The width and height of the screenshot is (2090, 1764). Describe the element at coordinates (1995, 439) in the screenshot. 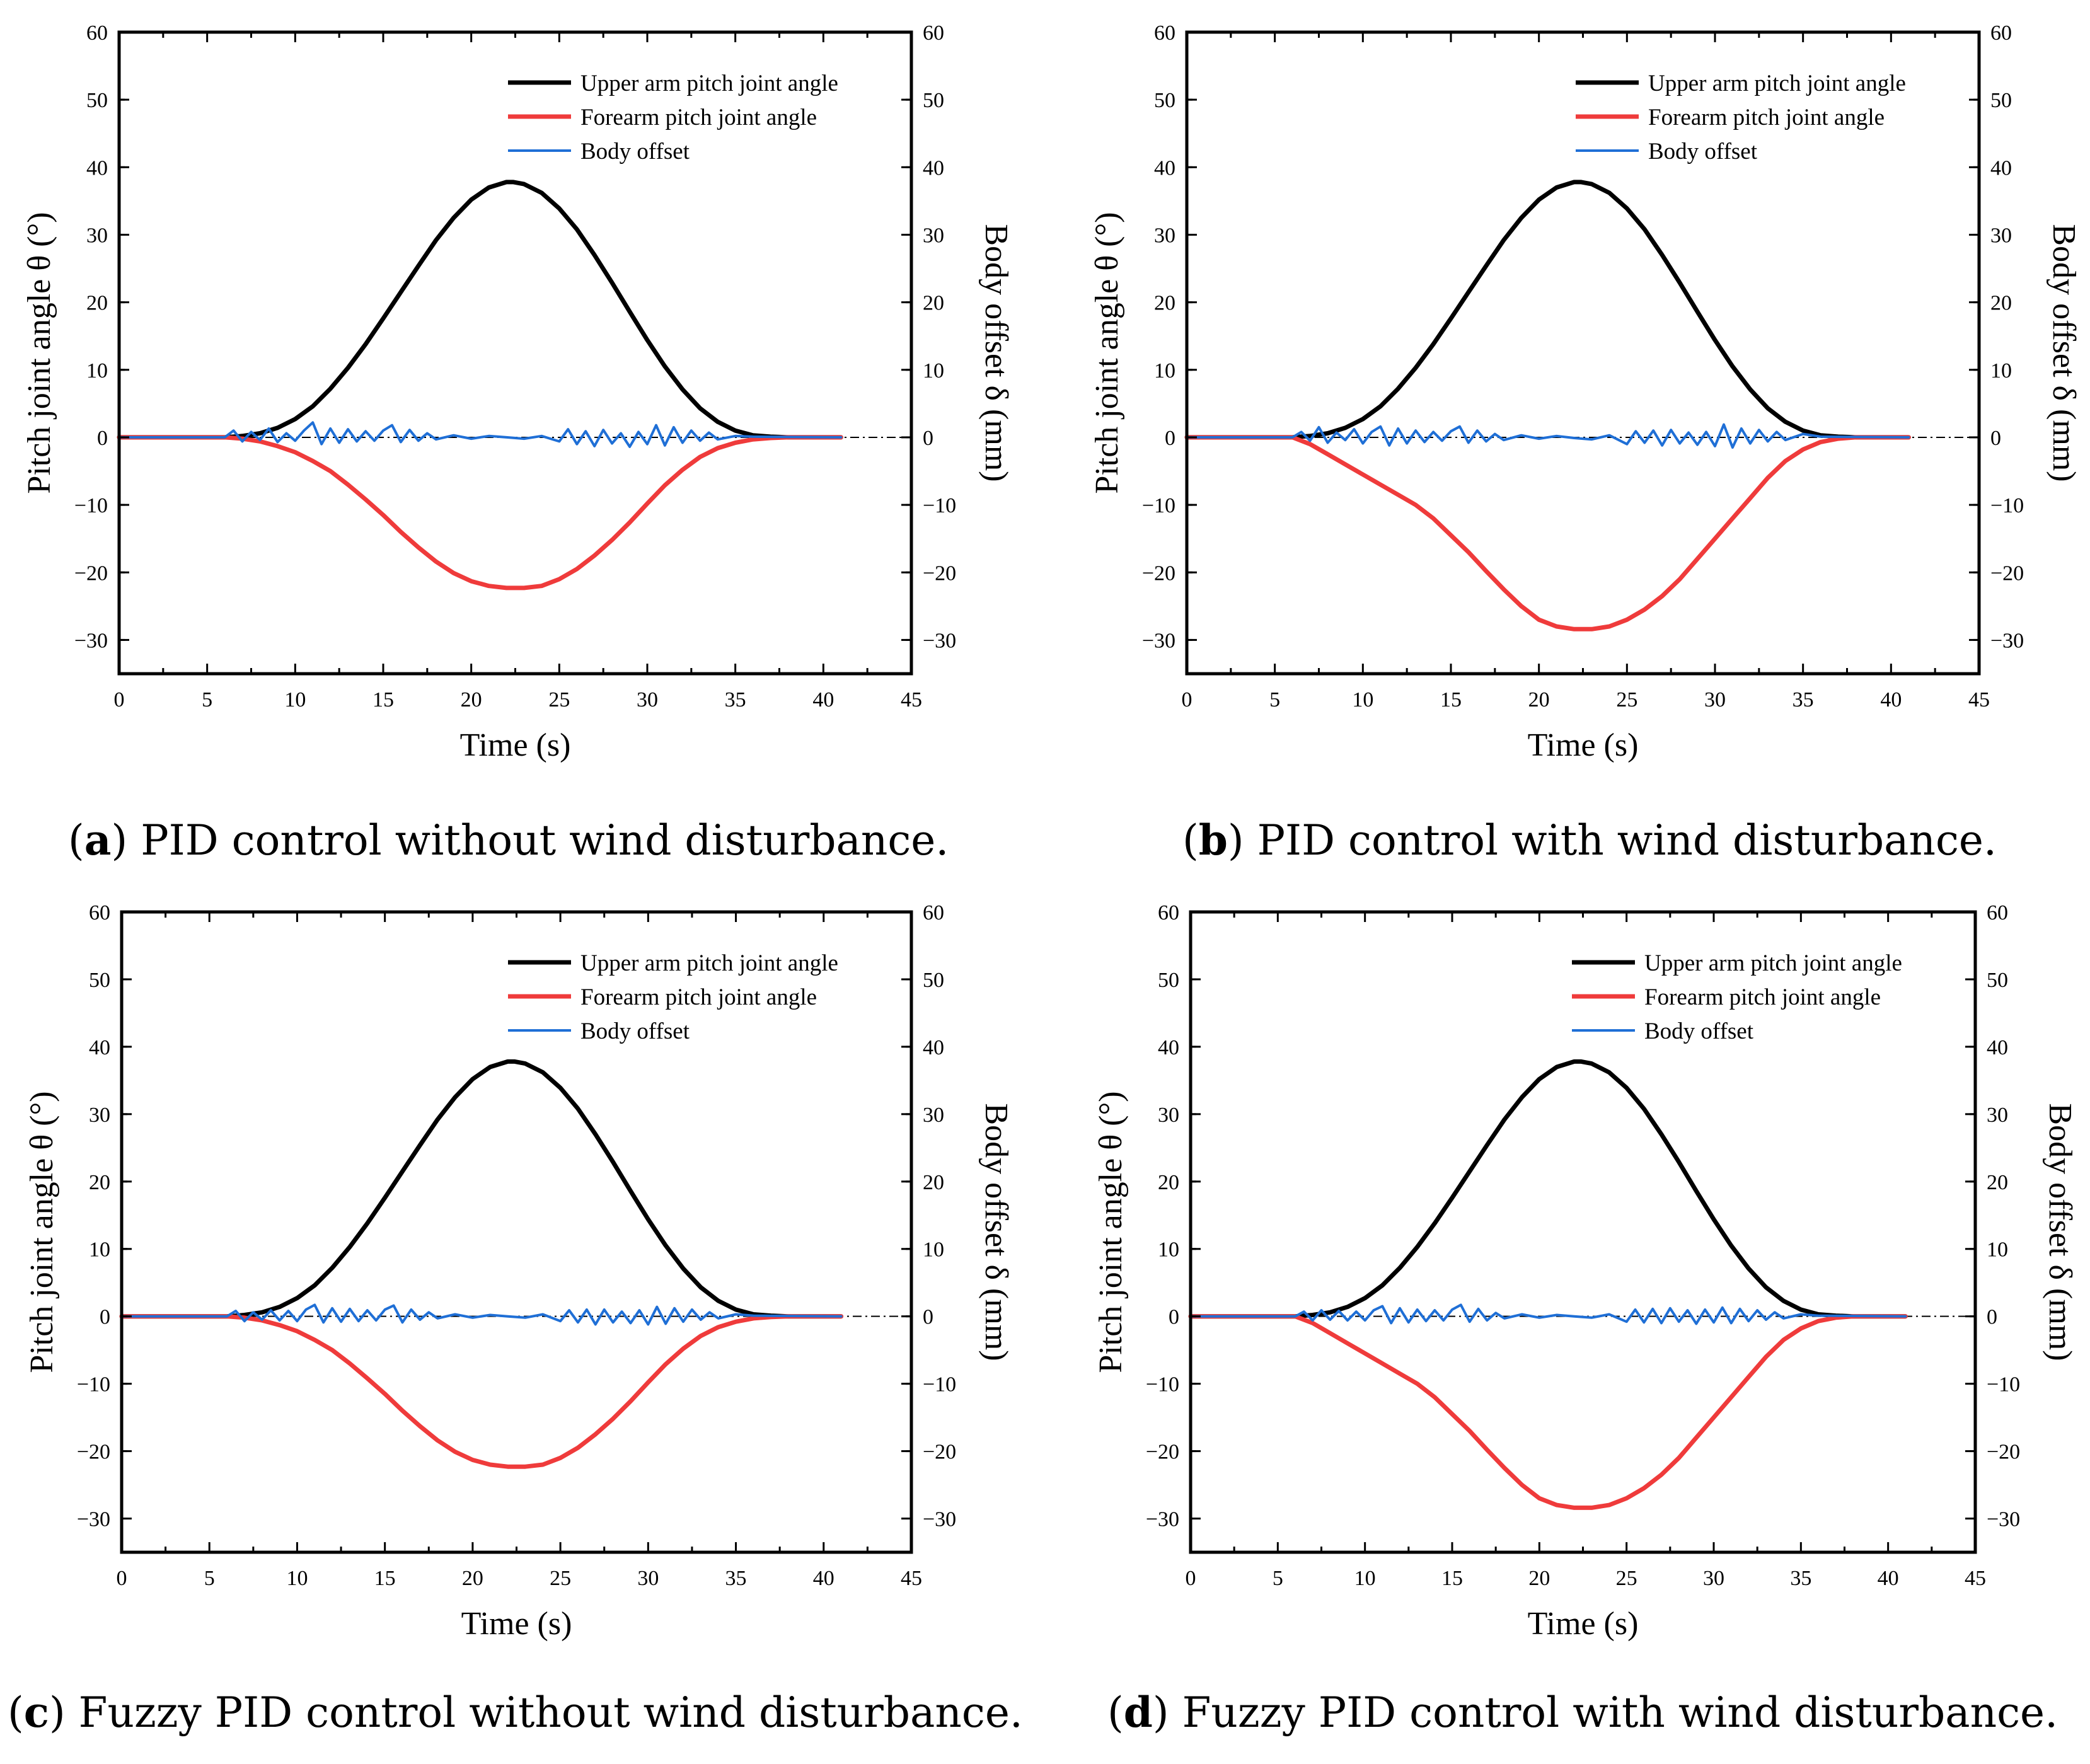

I see `y-right-tick-label: 0` at that location.